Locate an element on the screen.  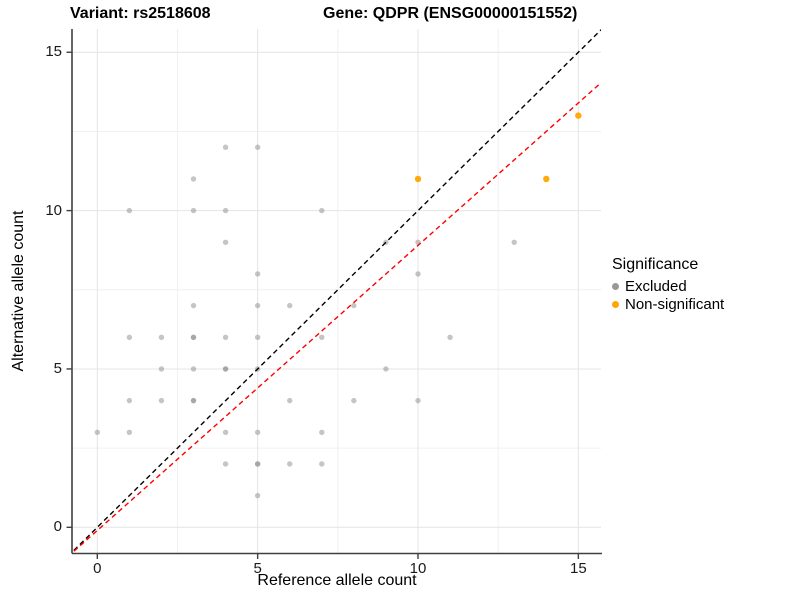
legend-items: Excluded Non-significant is located at coordinates (668, 295).